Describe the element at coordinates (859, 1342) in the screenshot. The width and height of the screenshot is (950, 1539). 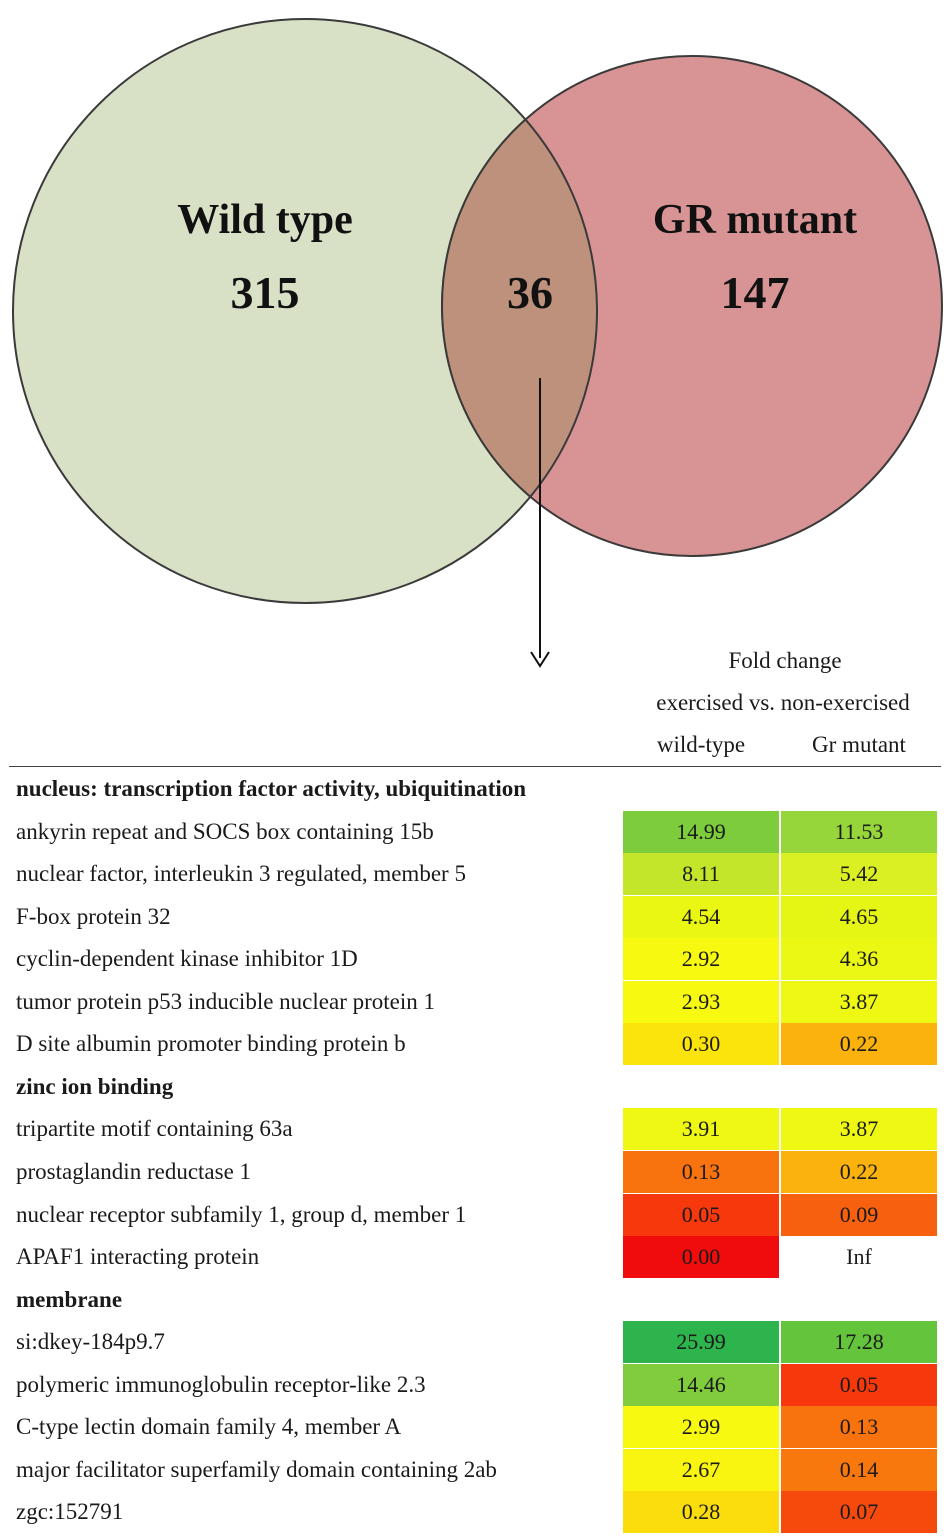
I see `gr-mutant-fold-change-cell: 17.28` at that location.